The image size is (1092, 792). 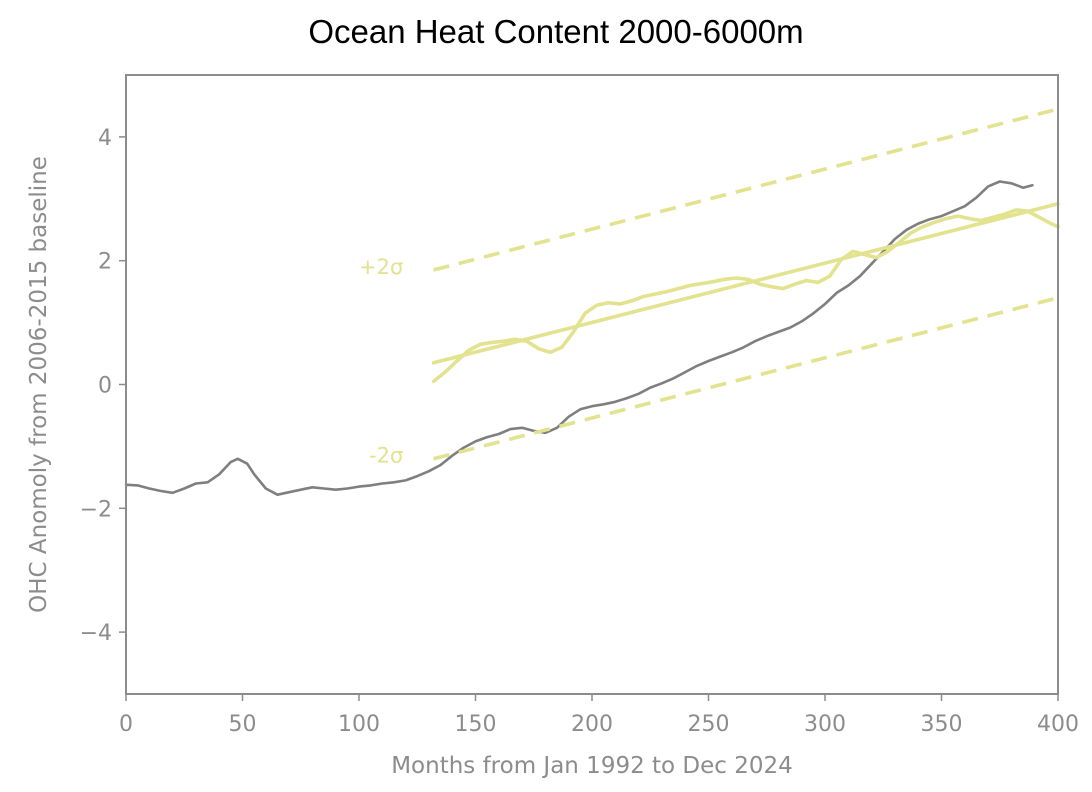 What do you see at coordinates (942, 724) in the screenshot?
I see `x-tick-label: 350` at bounding box center [942, 724].